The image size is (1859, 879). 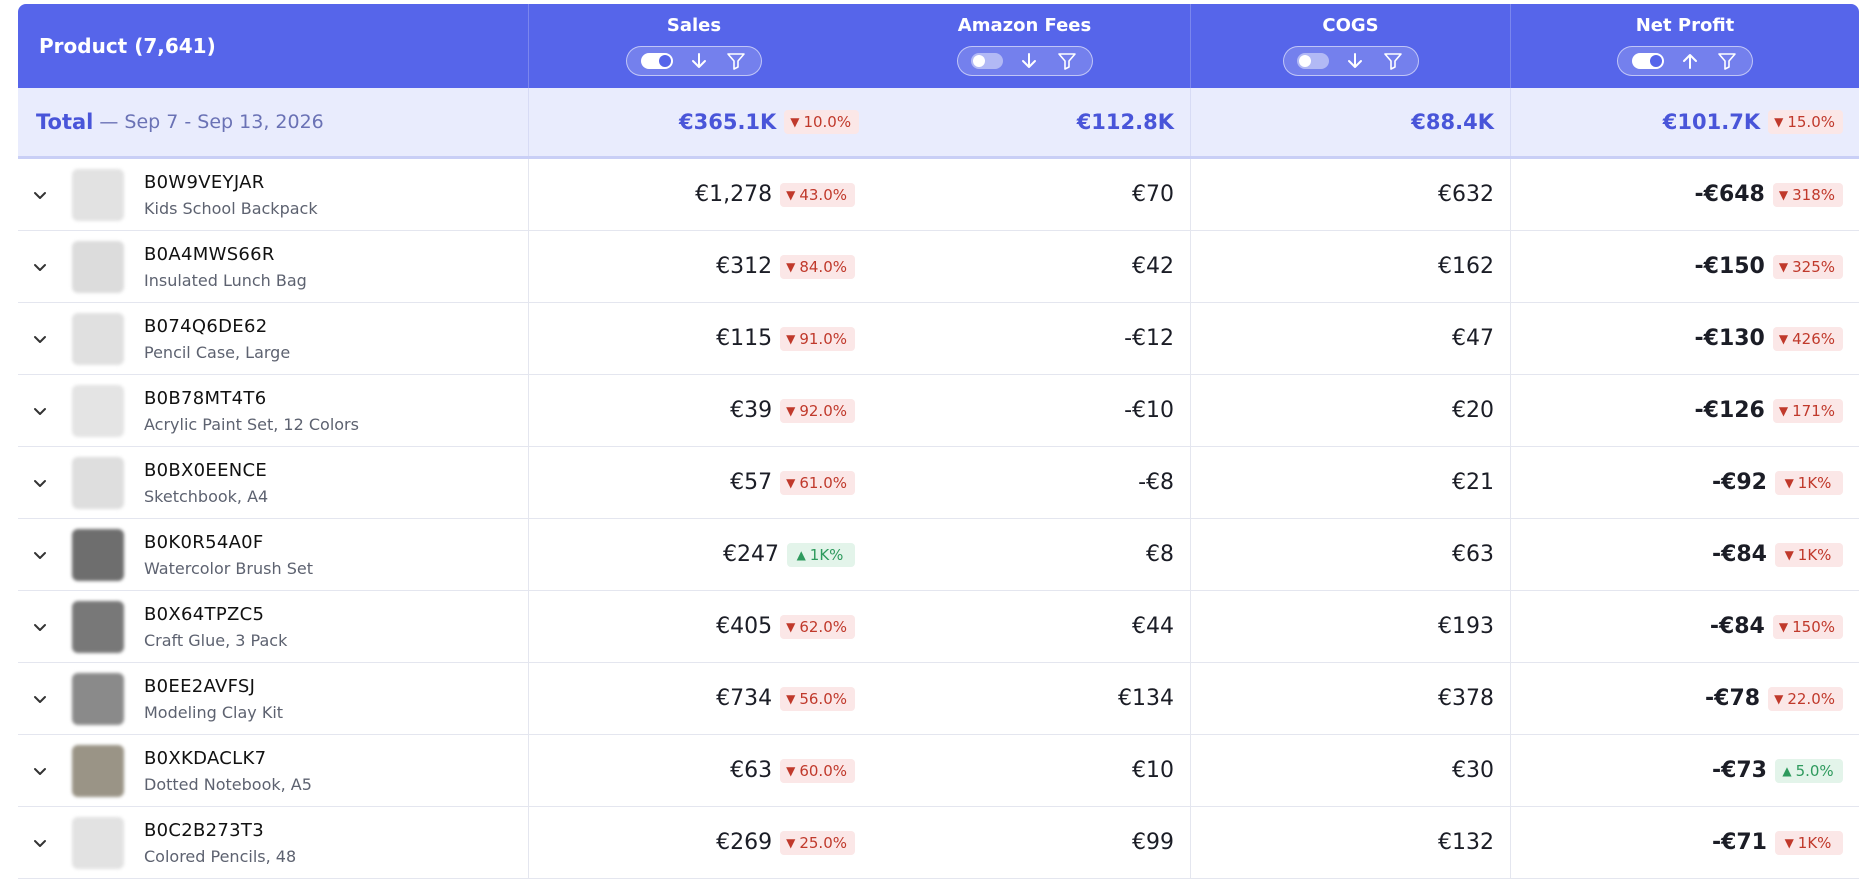 What do you see at coordinates (1350, 46) in the screenshot?
I see `column-header-cogs: COGS` at bounding box center [1350, 46].